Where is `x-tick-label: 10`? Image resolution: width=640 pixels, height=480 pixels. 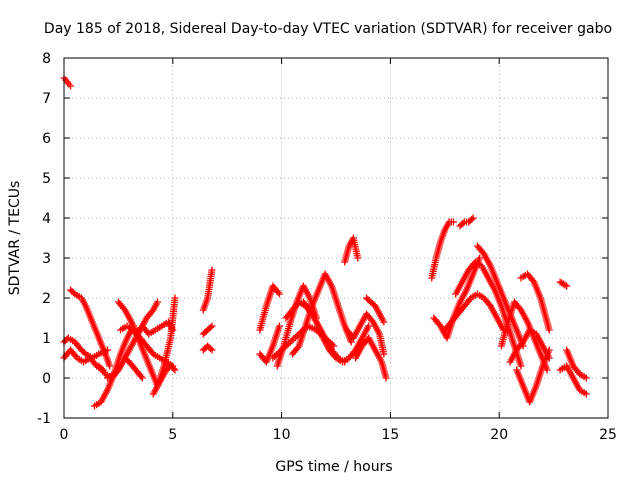 x-tick-label: 10 is located at coordinates (282, 435).